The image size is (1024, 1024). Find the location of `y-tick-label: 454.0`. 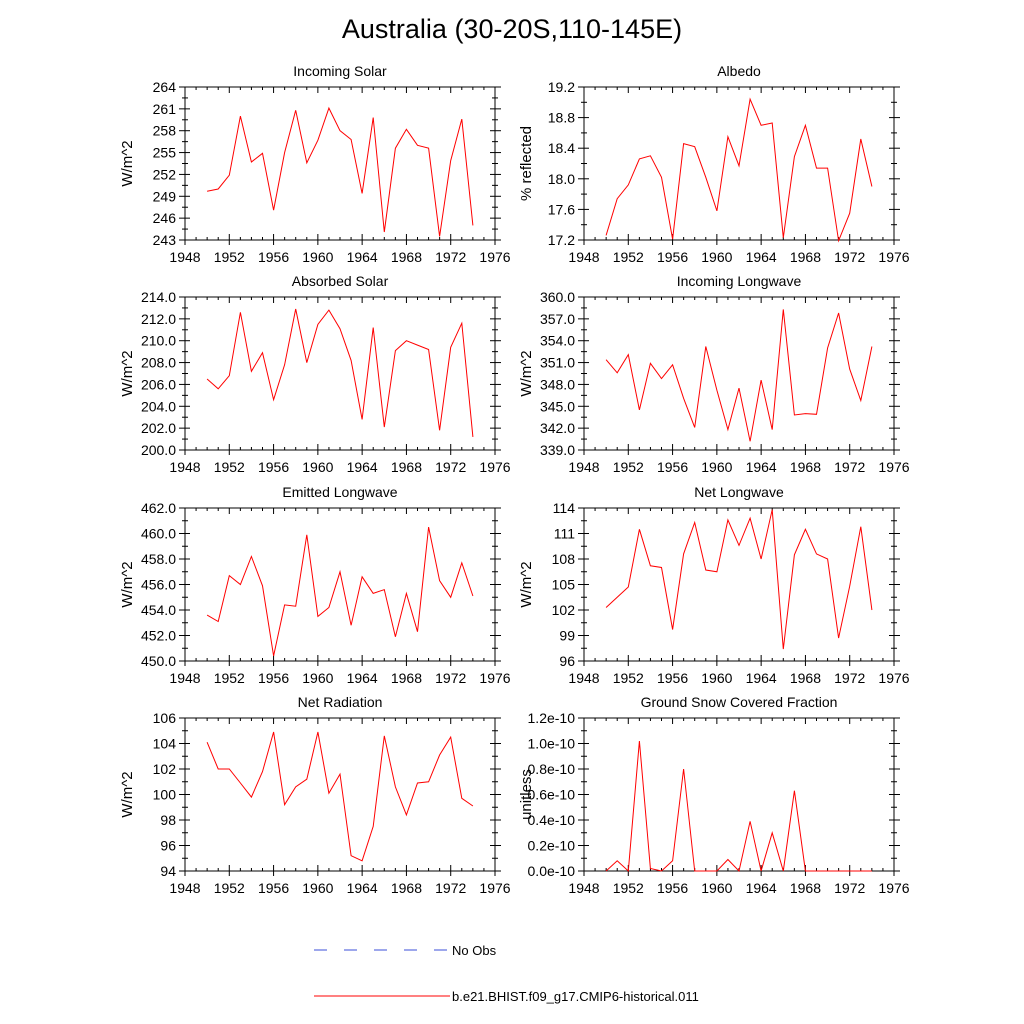

y-tick-label: 454.0 is located at coordinates (158, 610).